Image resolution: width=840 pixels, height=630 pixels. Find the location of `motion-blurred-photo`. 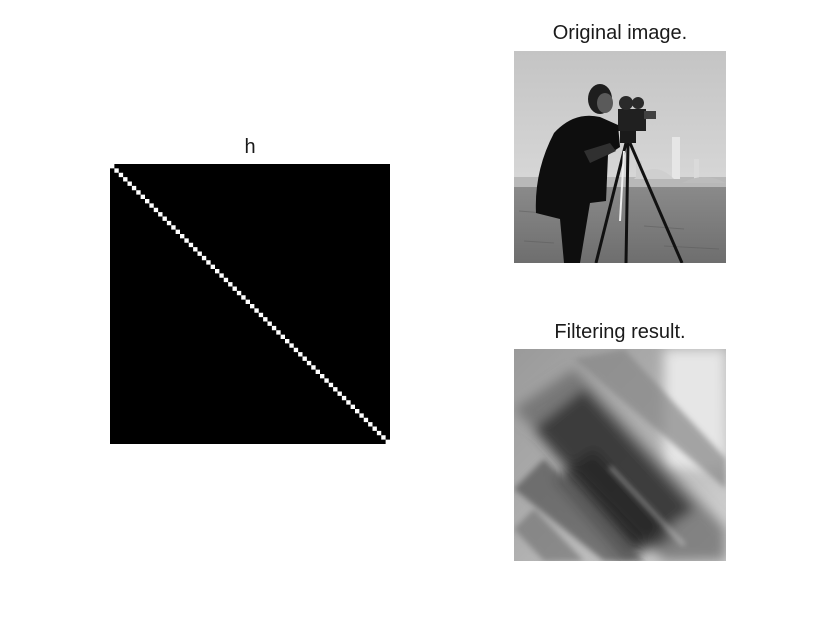

motion-blurred-photo is located at coordinates (620, 455).